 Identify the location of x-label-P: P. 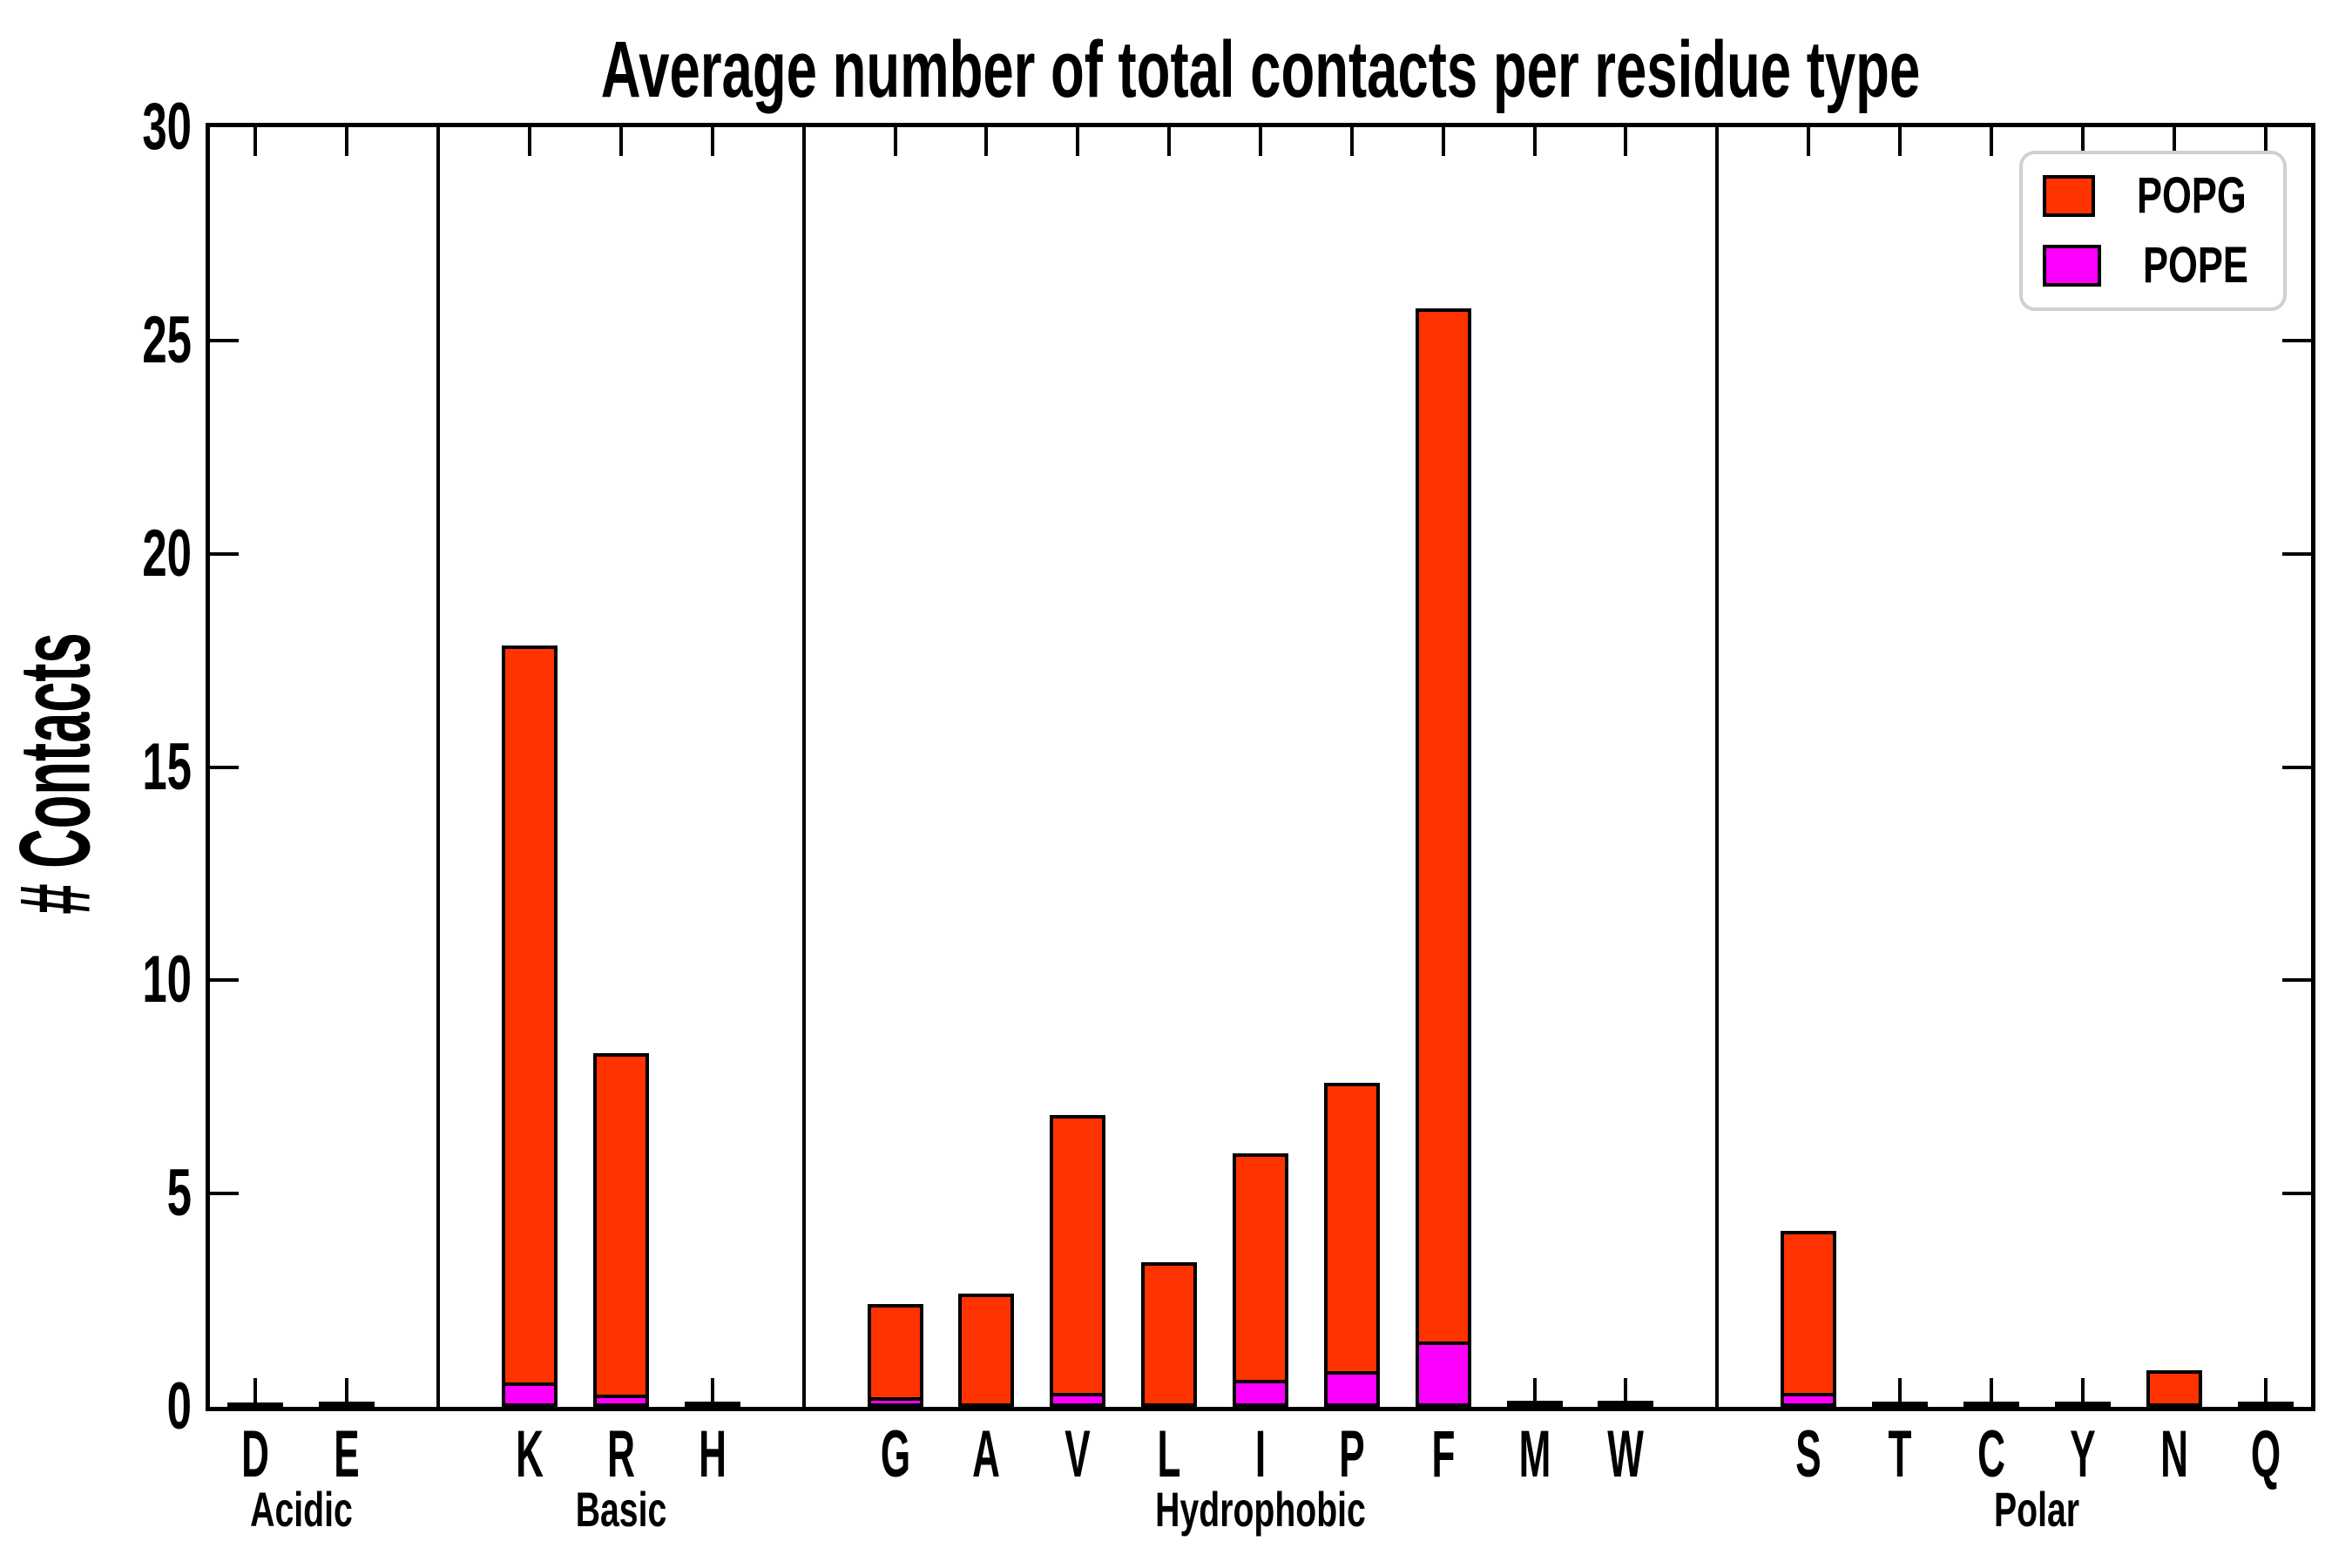
(1352, 1454).